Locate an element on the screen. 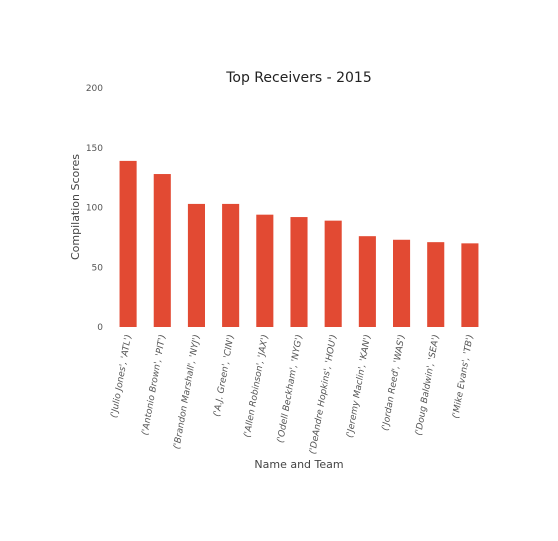 The height and width of the screenshot is (541, 558). x-tick-label: ('Jordan Reed', 'WAS') is located at coordinates (394, 383).